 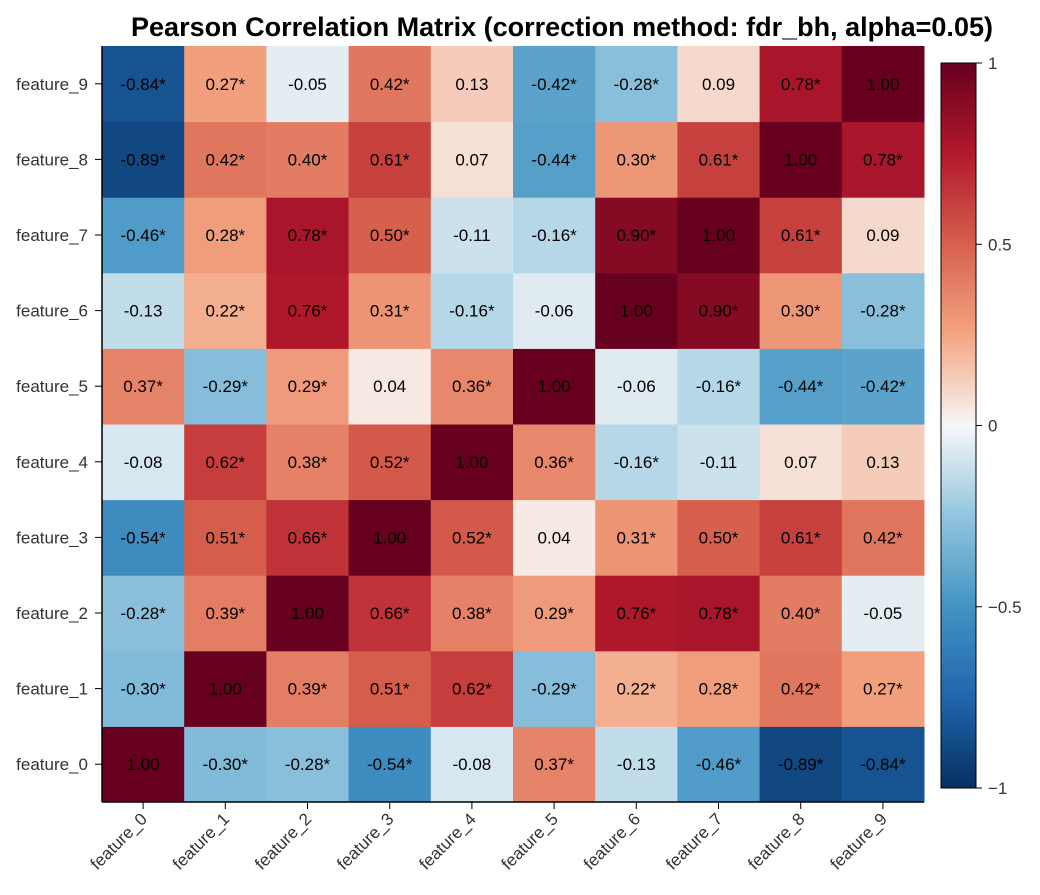 I want to click on cell-value-label: 0.90*, so click(x=636, y=235).